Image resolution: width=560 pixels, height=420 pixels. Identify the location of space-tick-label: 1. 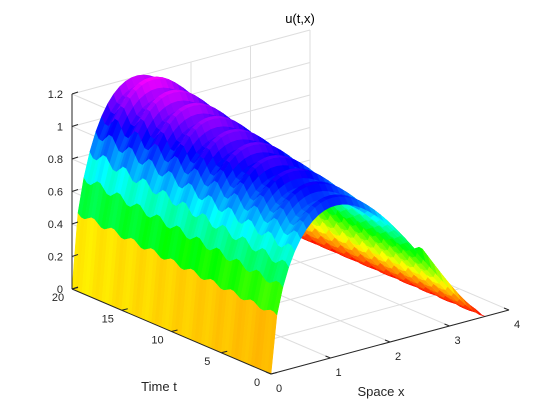
(338, 373).